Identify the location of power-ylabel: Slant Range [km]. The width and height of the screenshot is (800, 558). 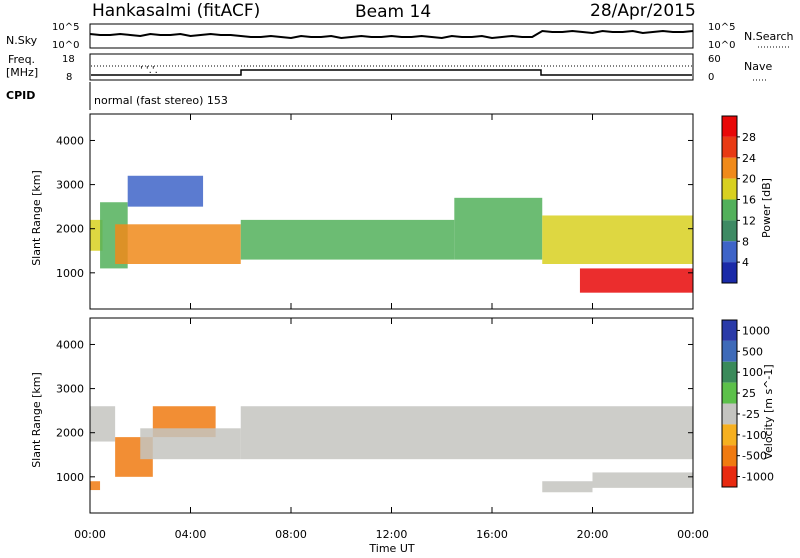
(36, 218).